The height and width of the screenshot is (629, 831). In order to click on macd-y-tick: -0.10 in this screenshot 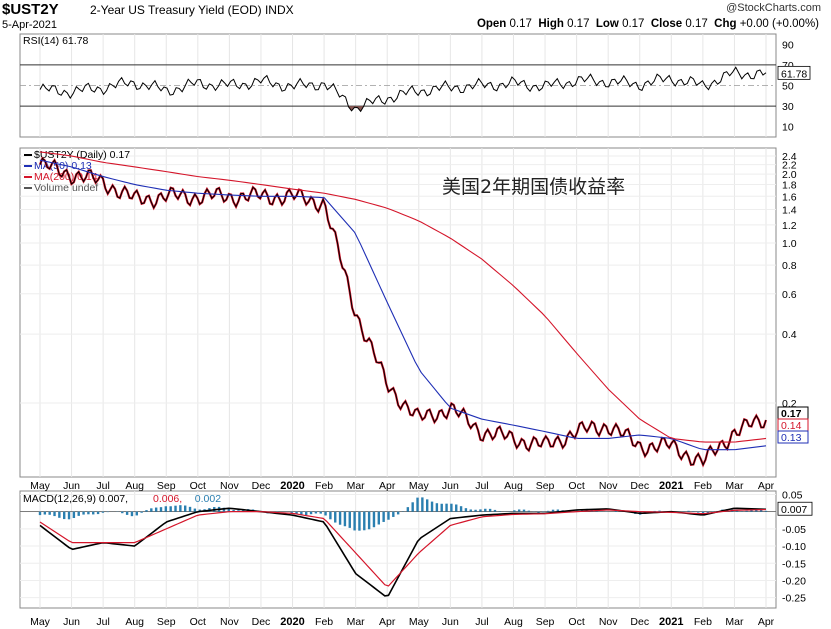, I will do `click(794, 547)`.